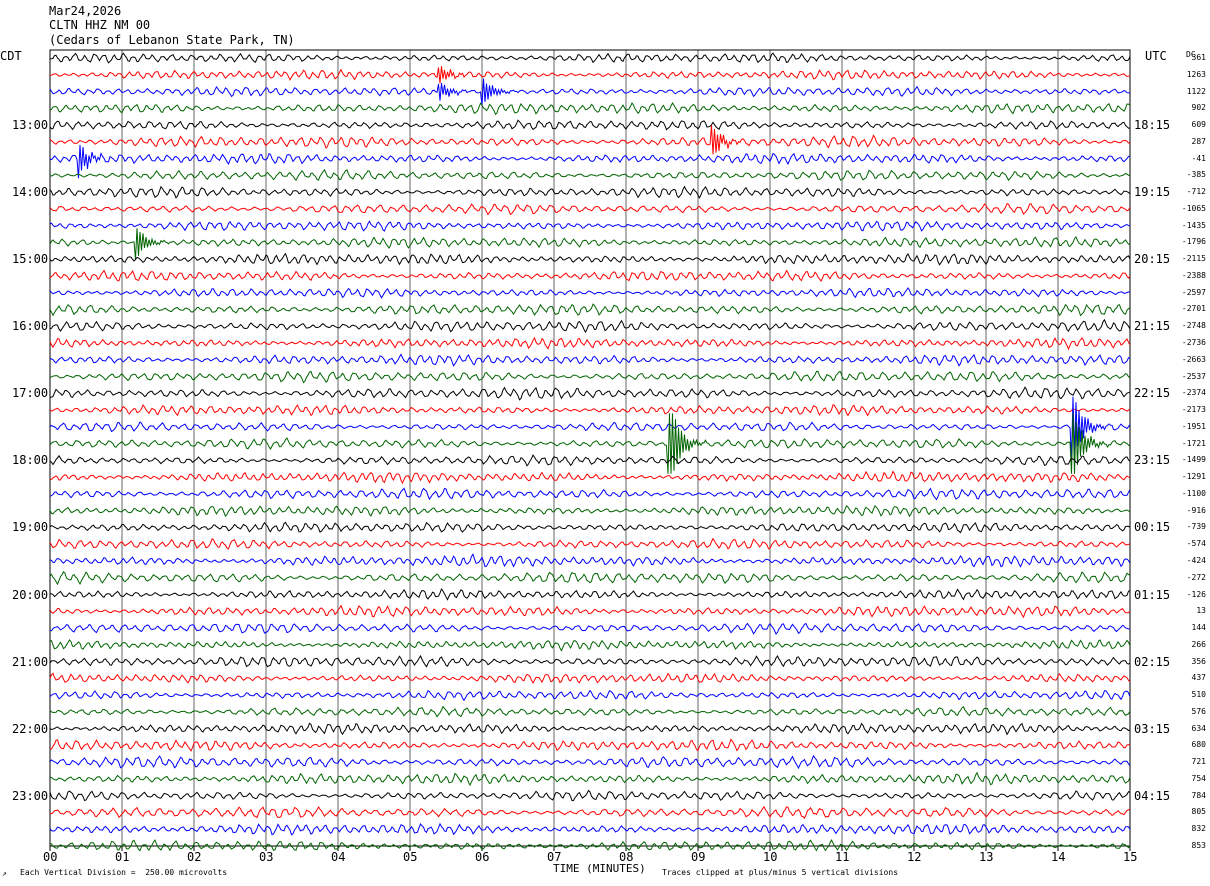  I want to click on right-hour-label: 22:15, so click(1152, 393).